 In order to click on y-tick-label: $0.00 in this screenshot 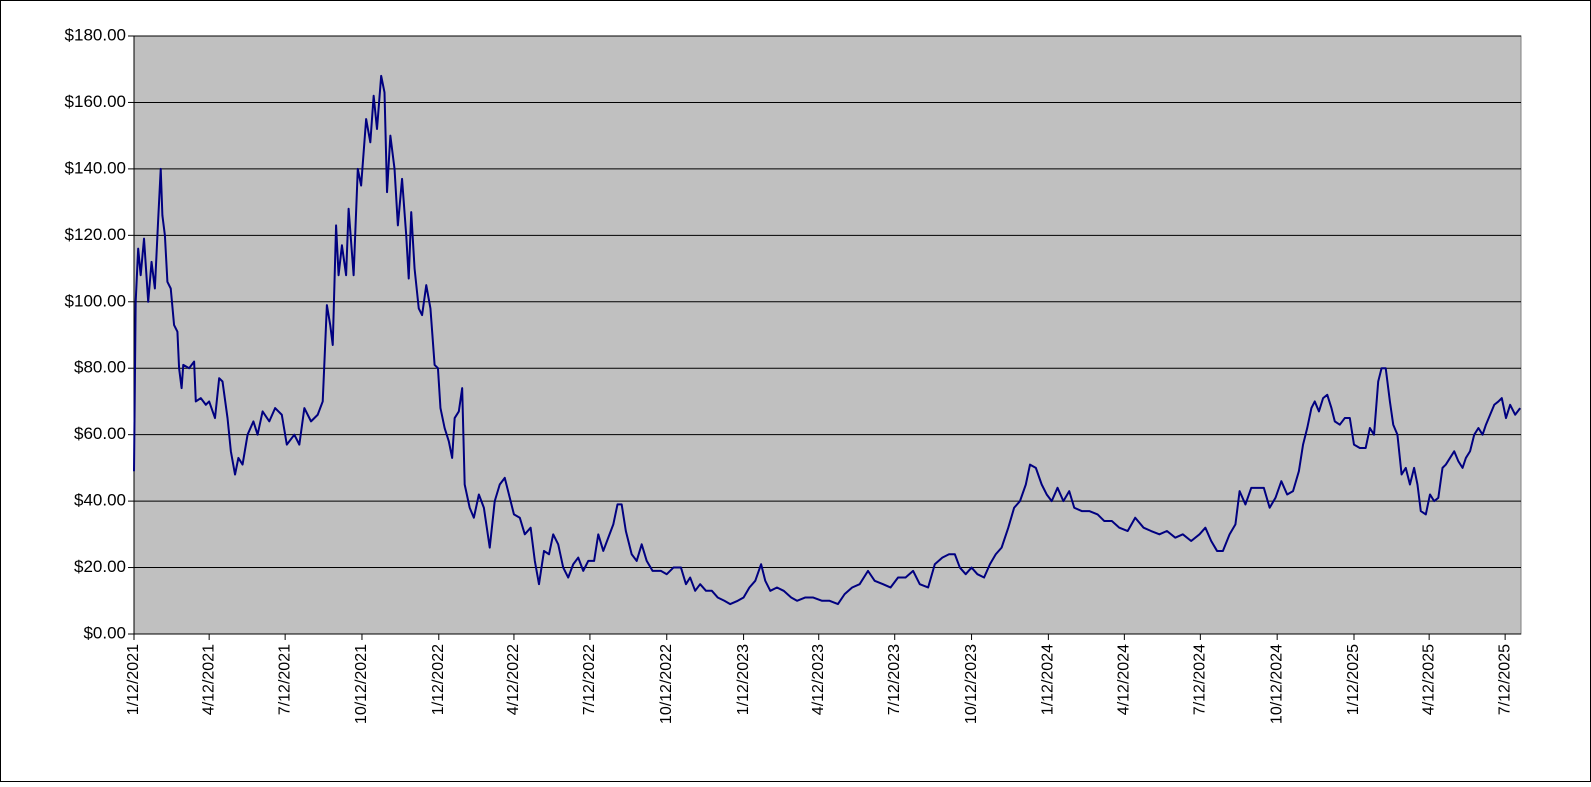, I will do `click(104, 632)`.